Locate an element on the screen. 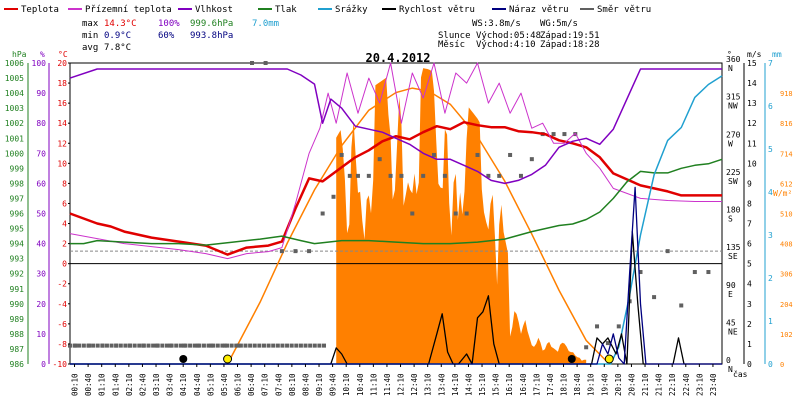 This screenshot has width=800, height=400. tick-x: 15:10 is located at coordinates (482, 384).